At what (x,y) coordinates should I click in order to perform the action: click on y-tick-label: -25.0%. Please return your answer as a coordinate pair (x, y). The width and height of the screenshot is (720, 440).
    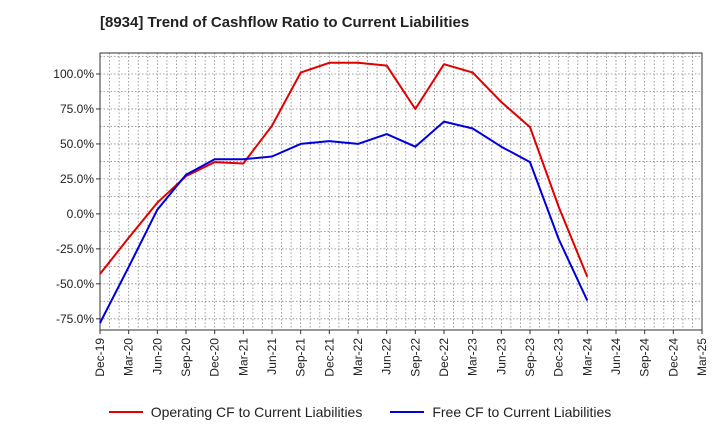
    Looking at the image, I should click on (75, 249).